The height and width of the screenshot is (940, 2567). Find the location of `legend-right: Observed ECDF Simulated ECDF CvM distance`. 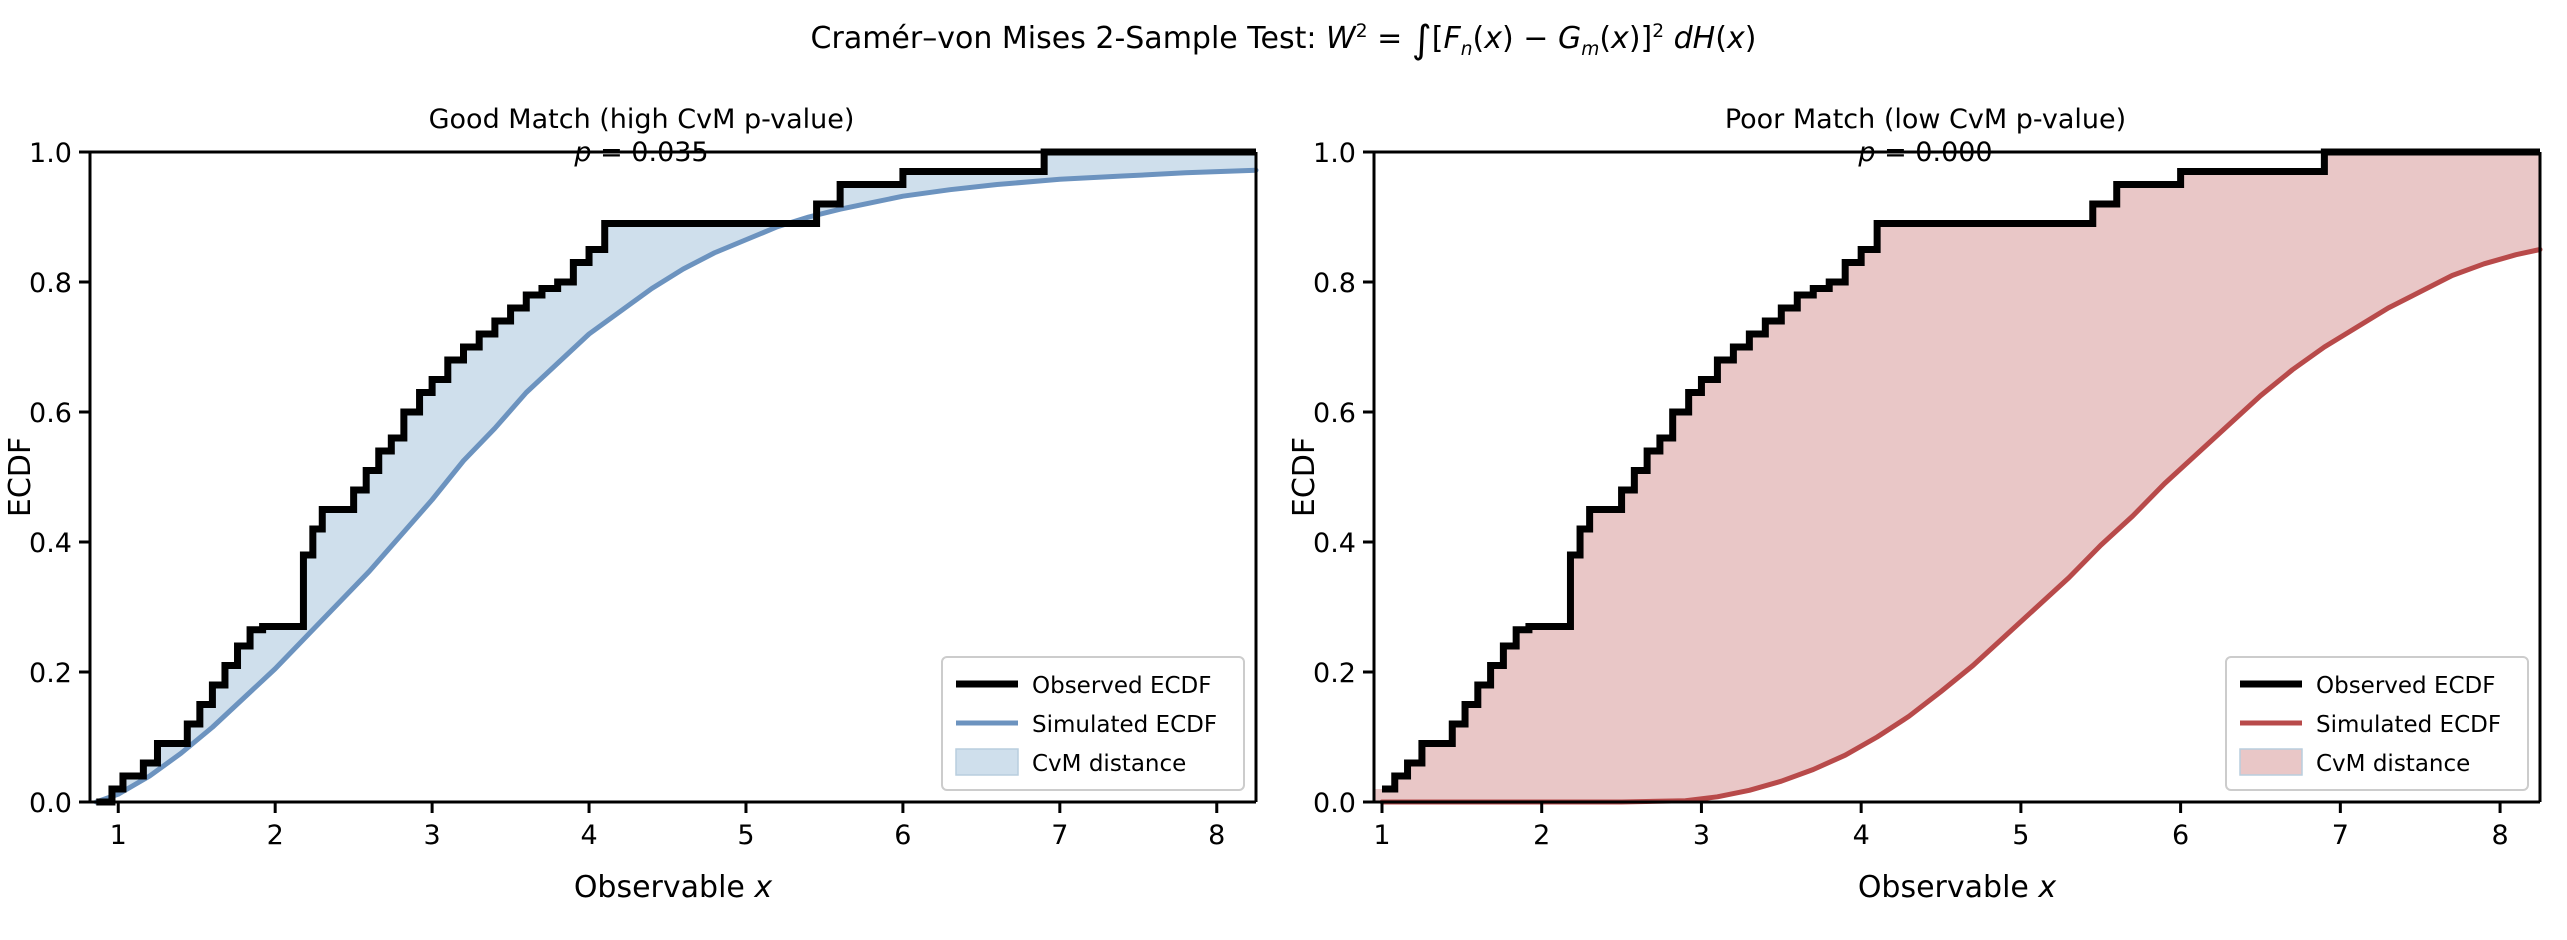

legend-right: Observed ECDF Simulated ECDF CvM distance is located at coordinates (2377, 723).